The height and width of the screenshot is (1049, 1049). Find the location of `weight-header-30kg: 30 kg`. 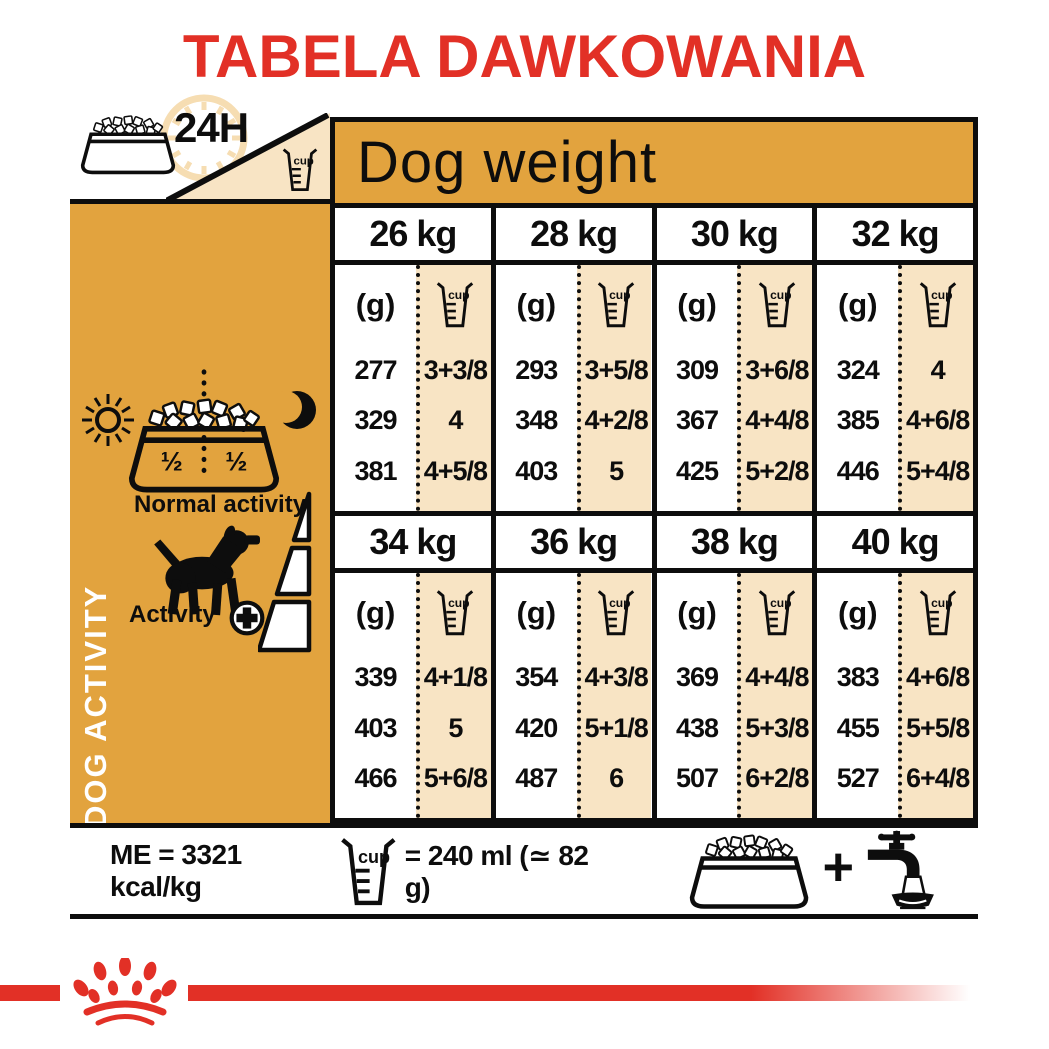

weight-header-30kg: 30 kg is located at coordinates (734, 234).